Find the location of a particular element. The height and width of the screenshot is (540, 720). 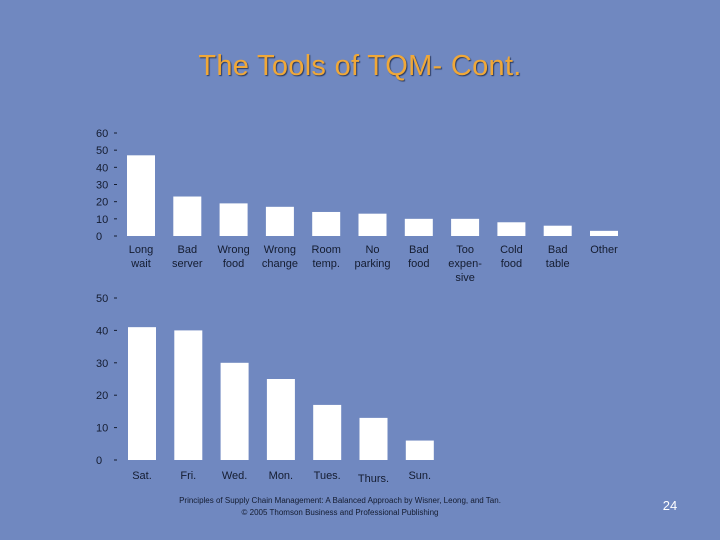

chart1-category-label: Long is located at coordinates (141, 250).